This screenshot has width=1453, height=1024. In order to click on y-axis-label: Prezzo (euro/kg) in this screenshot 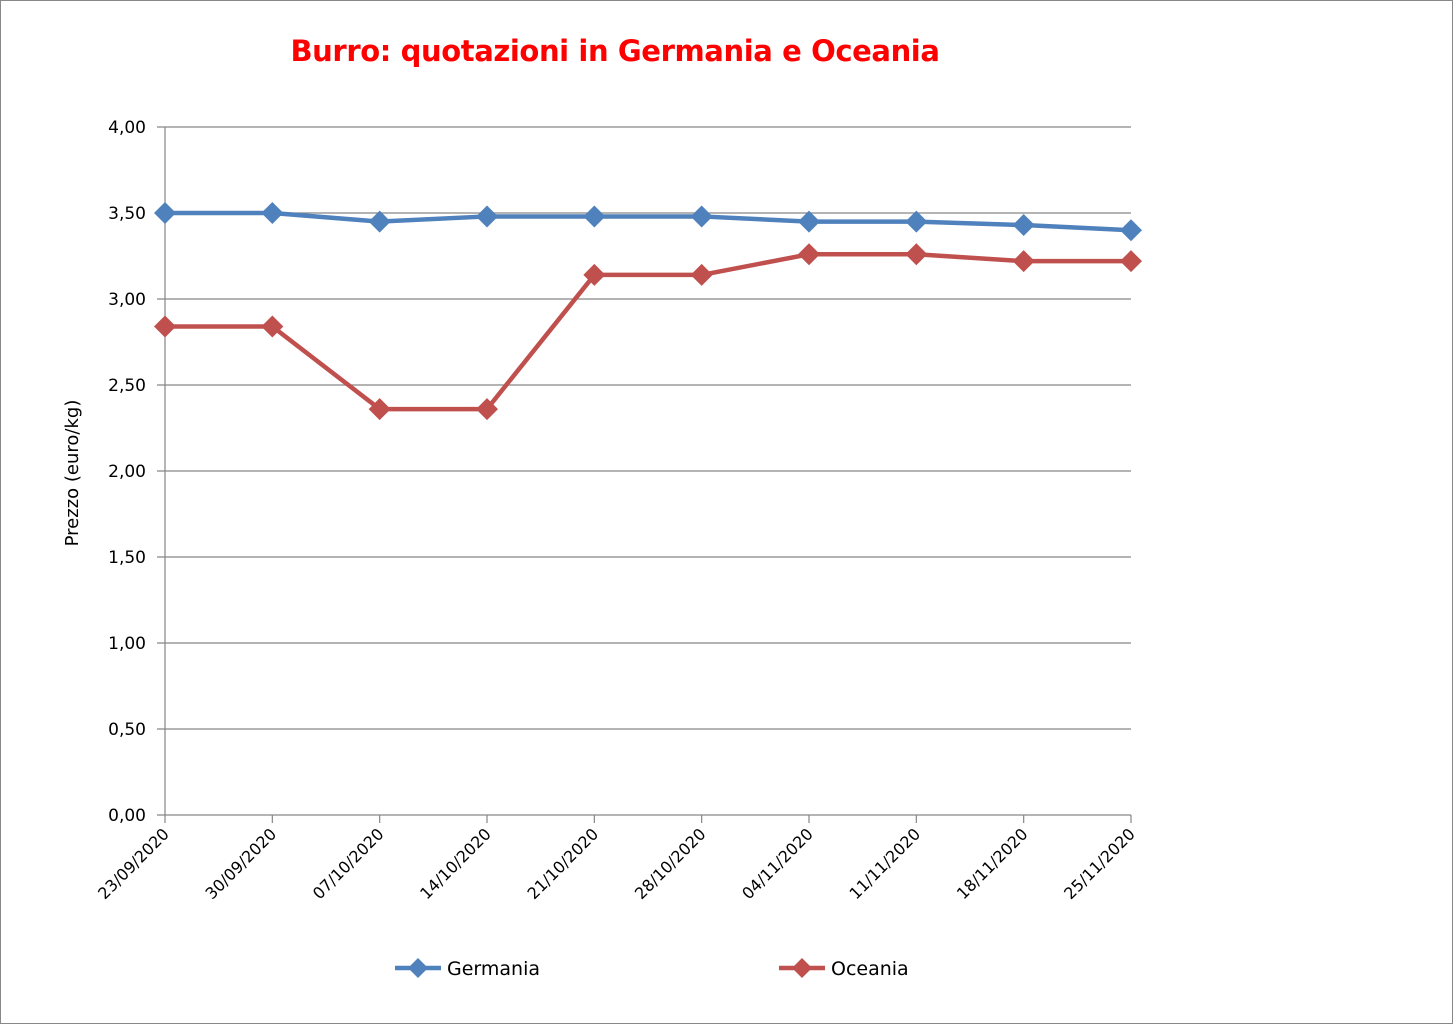, I will do `click(72, 473)`.